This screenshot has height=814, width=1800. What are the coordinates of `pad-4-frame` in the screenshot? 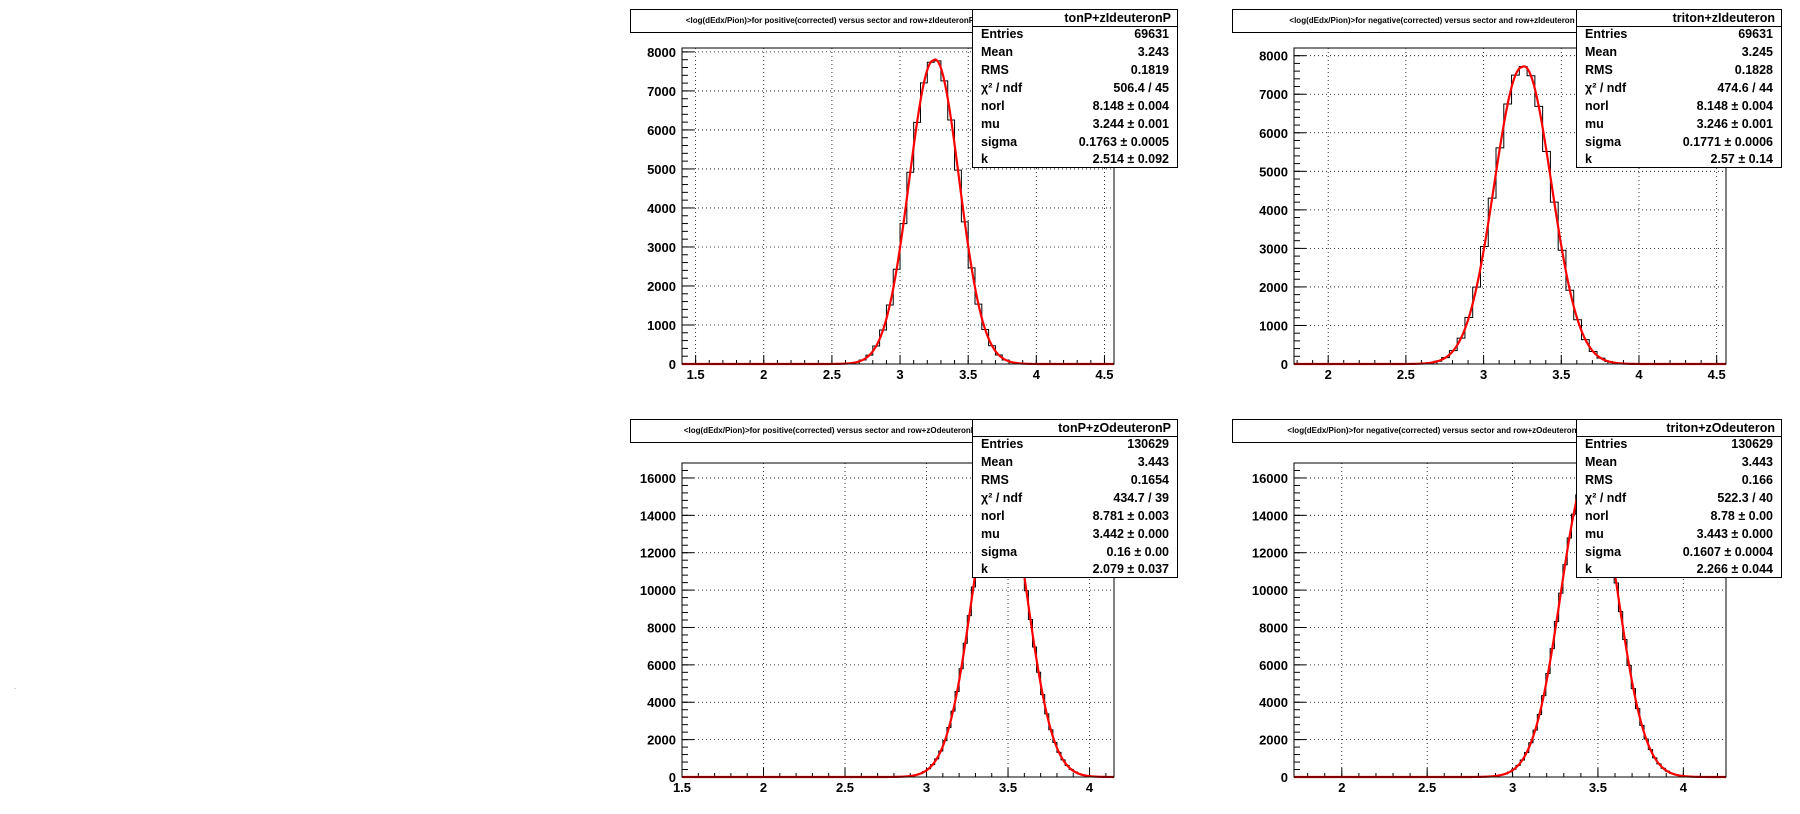 It's located at (1510, 620).